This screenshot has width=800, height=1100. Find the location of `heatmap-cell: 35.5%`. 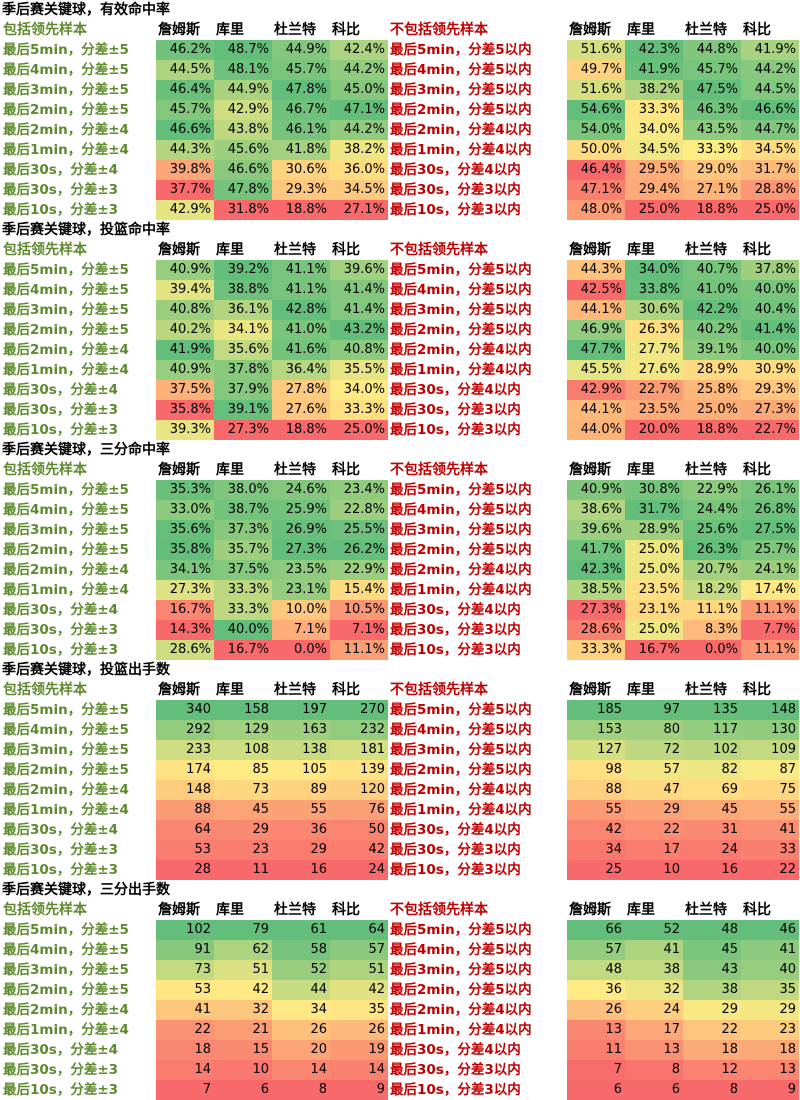

heatmap-cell: 35.5% is located at coordinates (359, 370).